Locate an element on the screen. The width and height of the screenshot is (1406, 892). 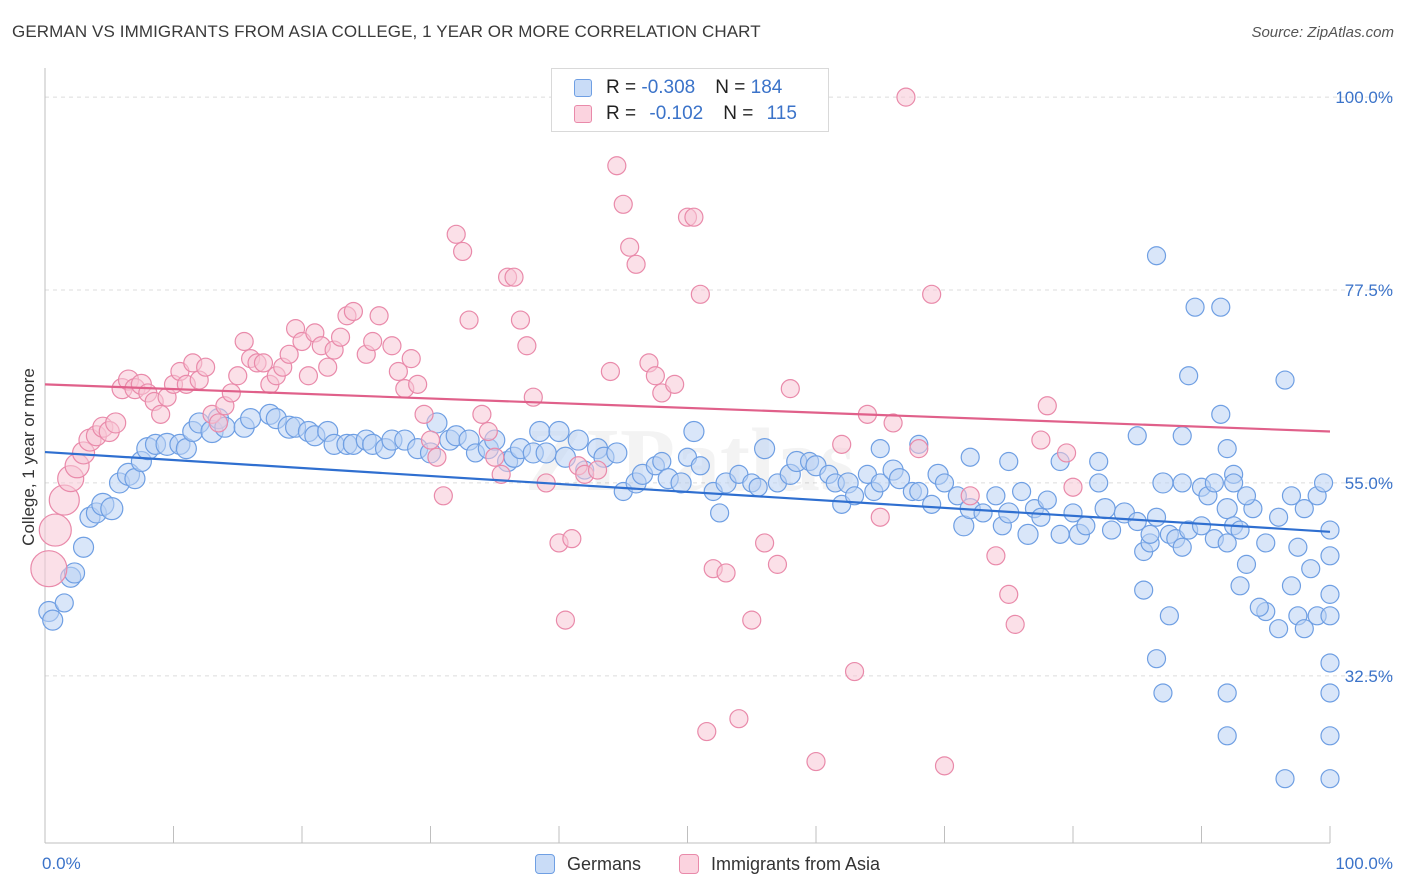
x-tick-label-max: 100.0% is located at coordinates (1364, 863).